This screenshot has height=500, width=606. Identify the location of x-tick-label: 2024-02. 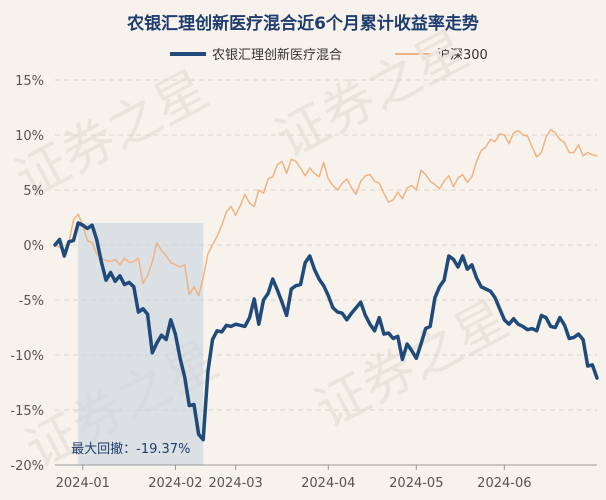
(175, 483).